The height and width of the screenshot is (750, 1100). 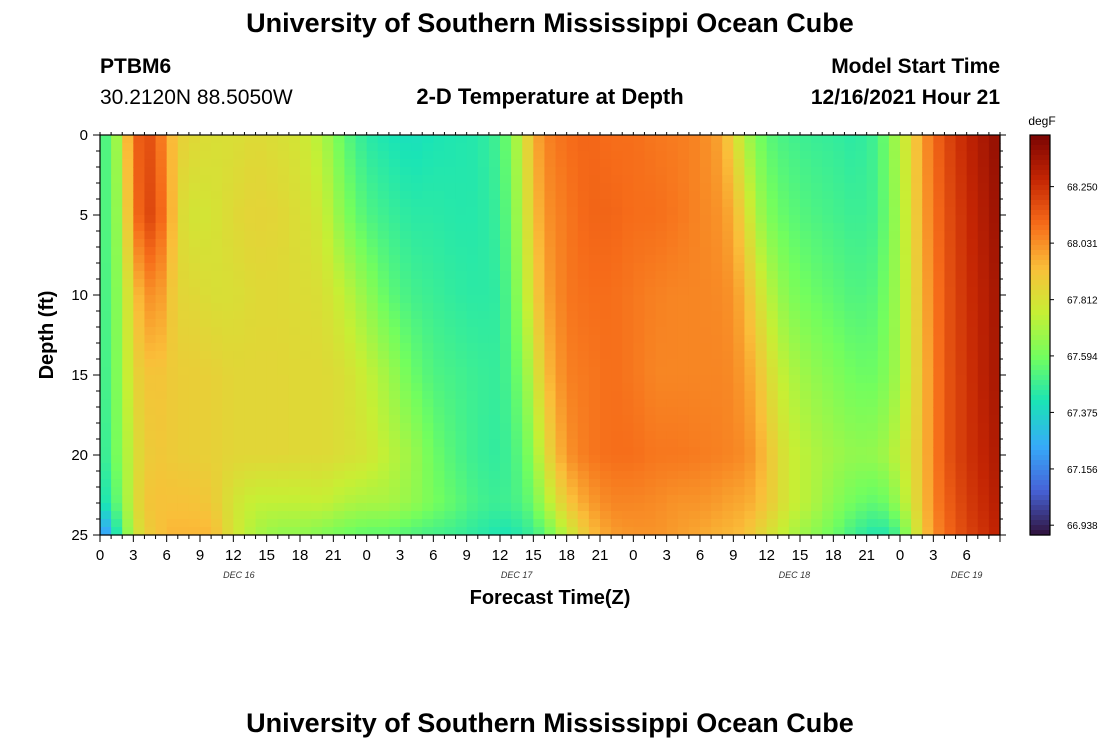 What do you see at coordinates (1040, 453) in the screenshot?
I see `colorbar-segment` at bounding box center [1040, 453].